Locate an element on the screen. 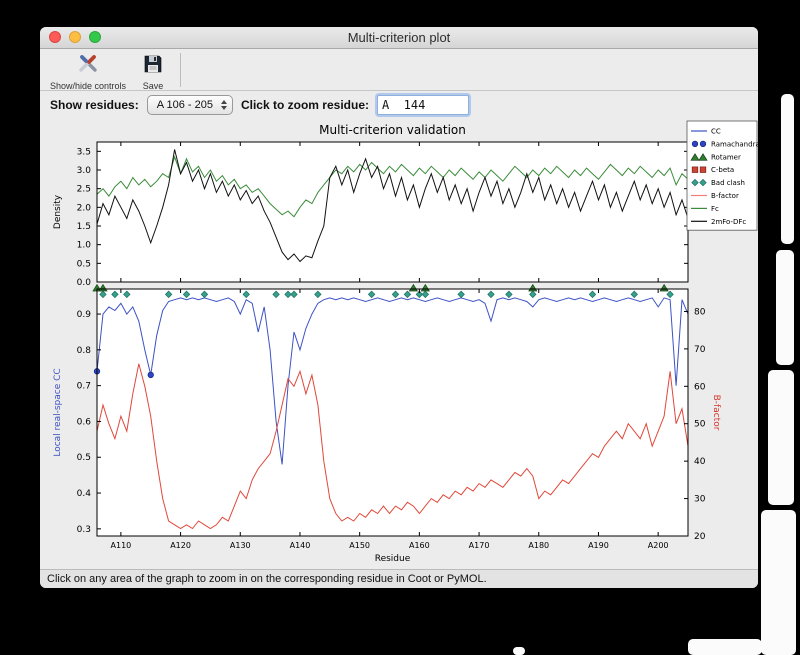 Image resolution: width=800 pixels, height=655 pixels. toolbar: Show/hide controls Save is located at coordinates (399, 70).